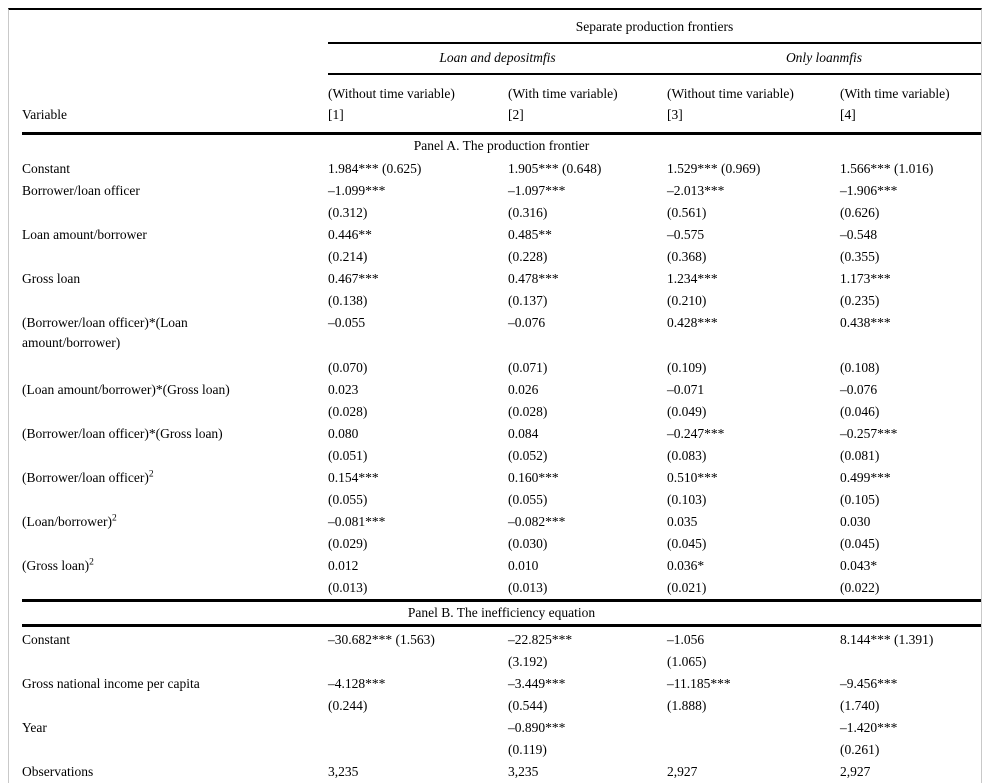 The image size is (992, 783). I want to click on table-cell: 0.084, so click(523, 433).